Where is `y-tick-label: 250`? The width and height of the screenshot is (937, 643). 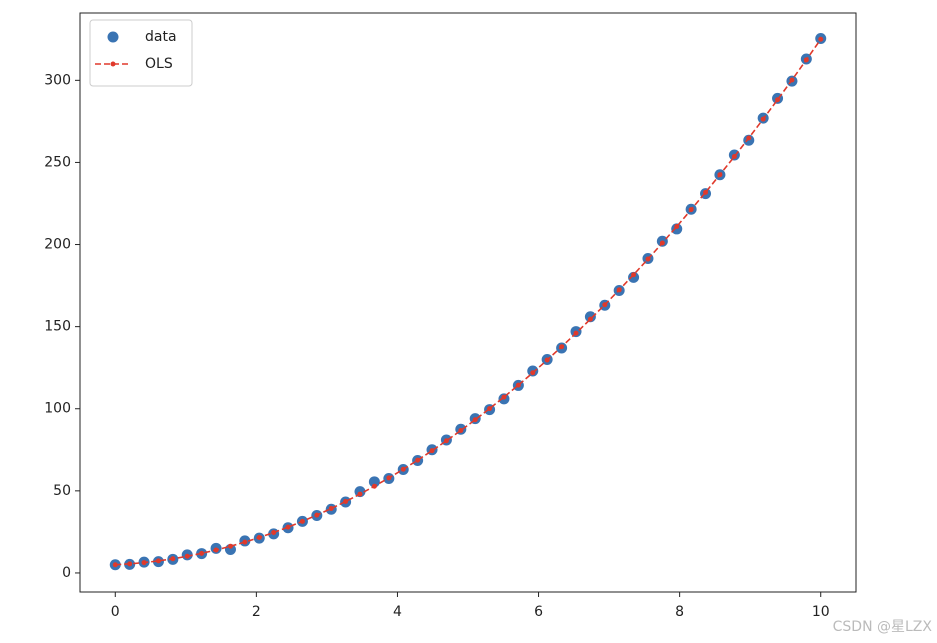
y-tick-label: 250 is located at coordinates (57, 162).